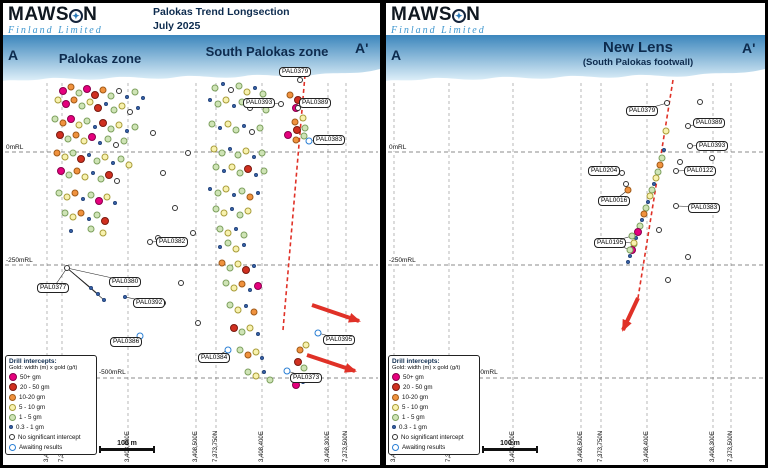  I want to click on legend-item-nsi: No significant intercept, so click(434, 437).